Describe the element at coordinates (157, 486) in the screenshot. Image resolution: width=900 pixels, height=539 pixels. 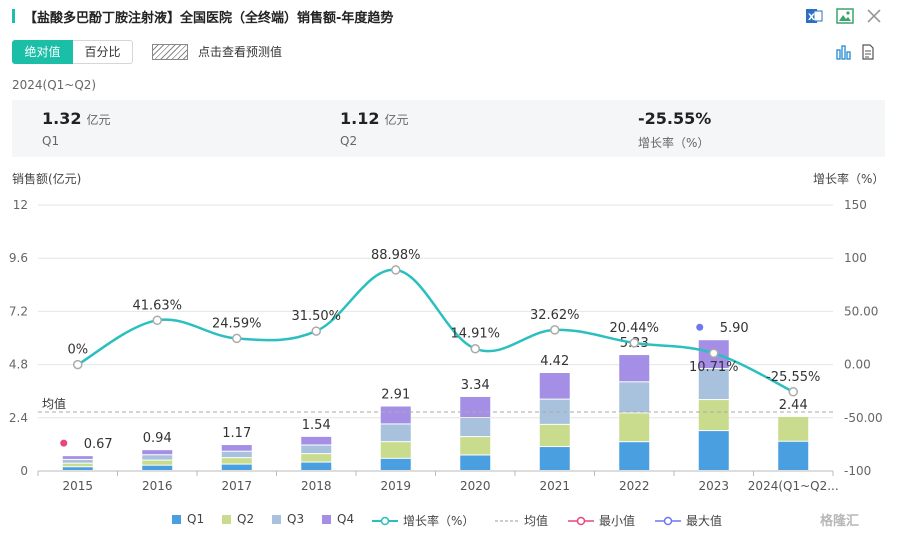
I see `x-tick-label: 2016` at that location.